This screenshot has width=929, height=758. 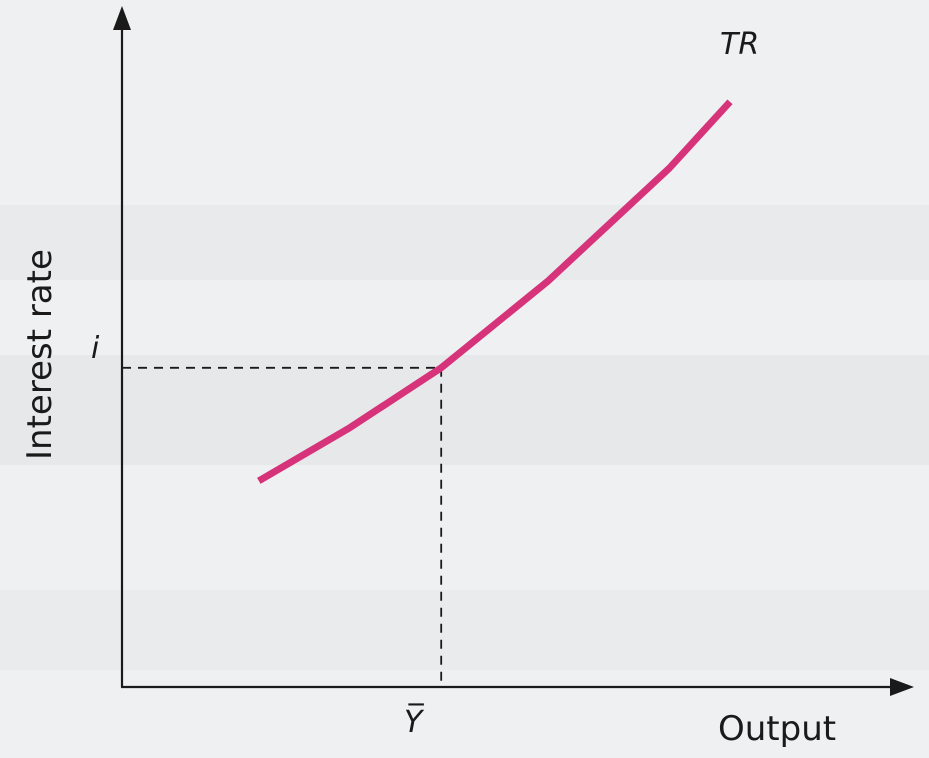 What do you see at coordinates (414, 721) in the screenshot?
I see `x-tick-label-y-bar: Y̅` at bounding box center [414, 721].